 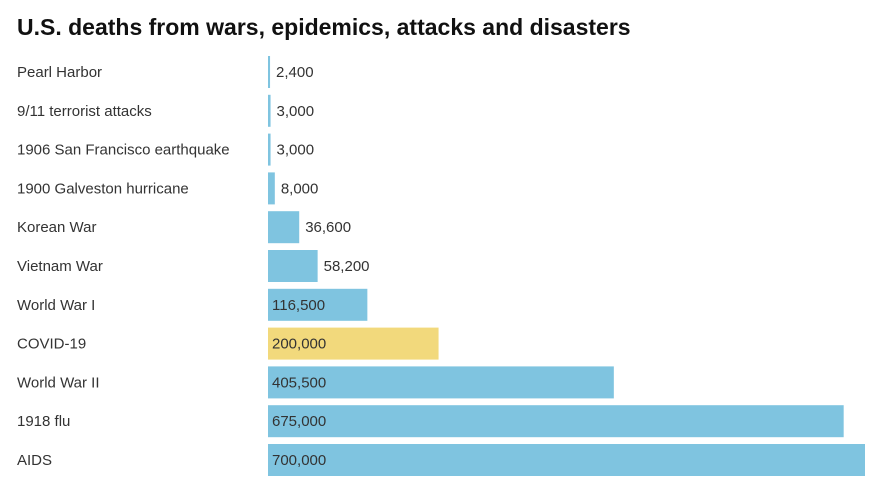 I want to click on category-label: COVID-19, so click(x=51, y=344).